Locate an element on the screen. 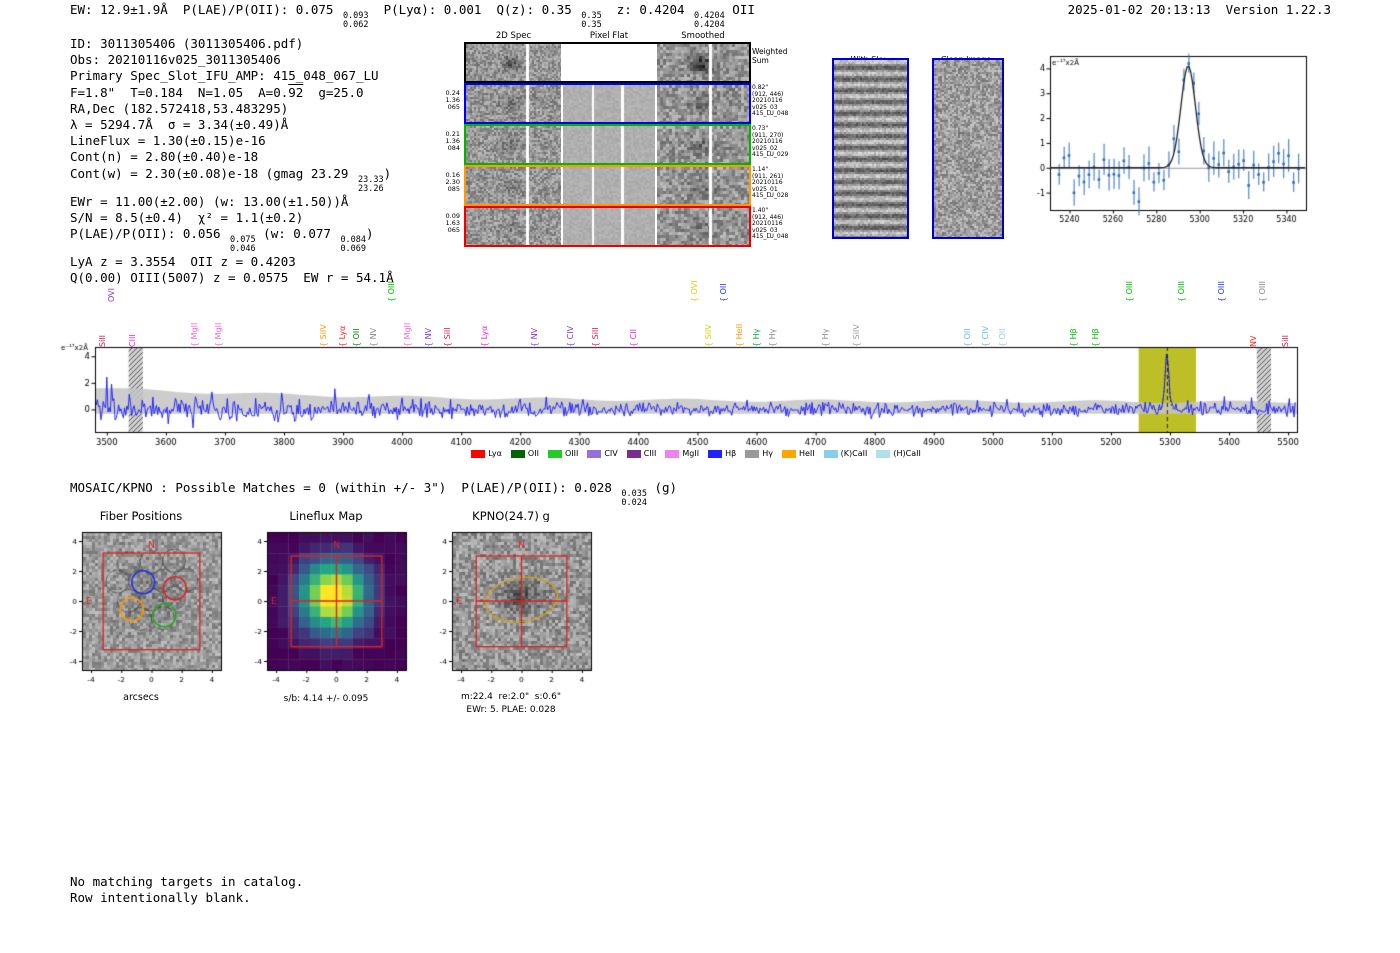  legend-item: Lyα is located at coordinates (486, 453).